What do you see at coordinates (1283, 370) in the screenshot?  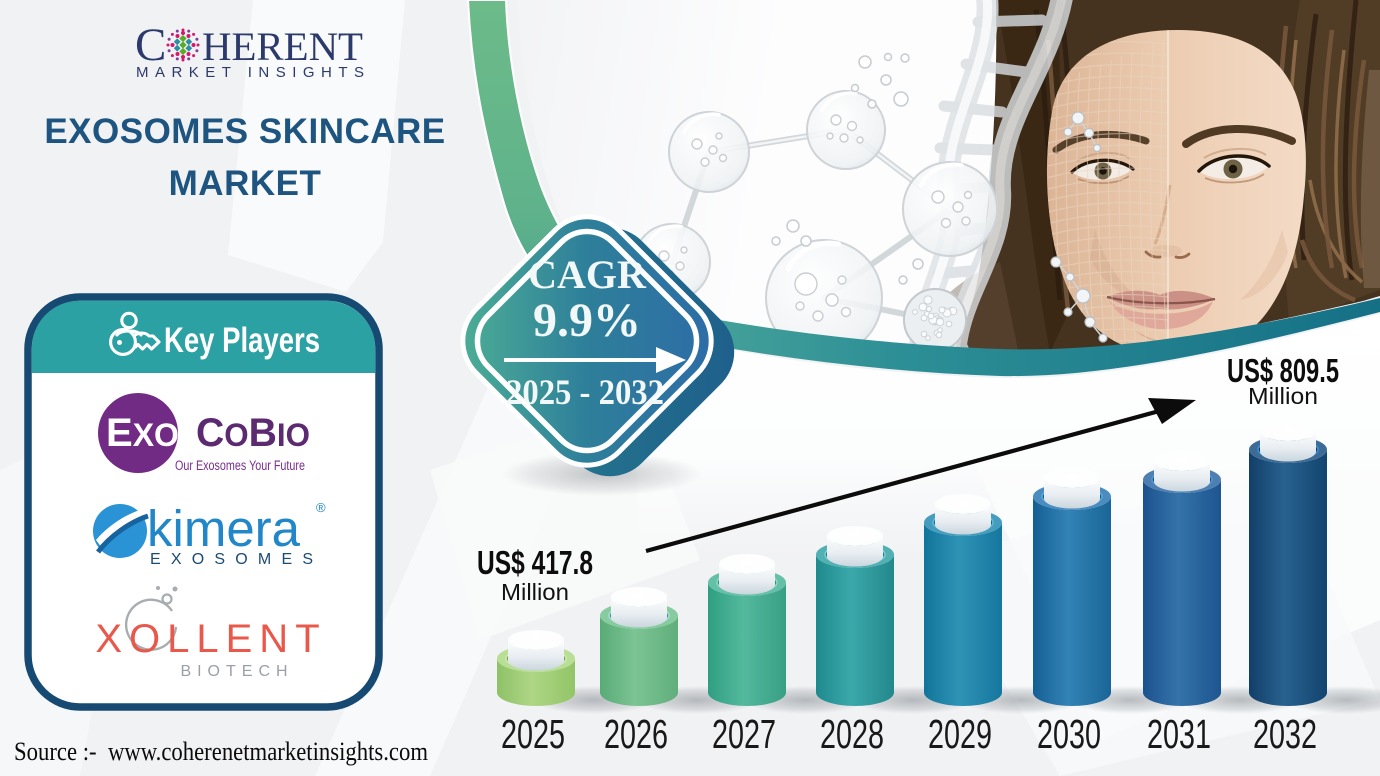 I see `svg-text: US$ 809.5` at bounding box center [1283, 370].